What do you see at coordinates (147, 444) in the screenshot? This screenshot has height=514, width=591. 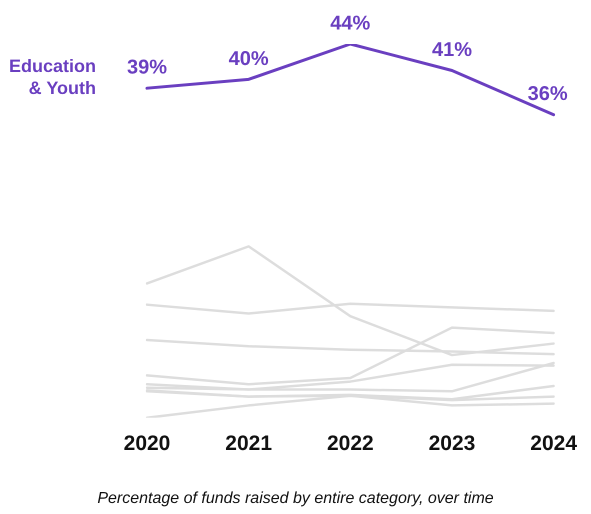 I see `x-tick-label: 2020` at bounding box center [147, 444].